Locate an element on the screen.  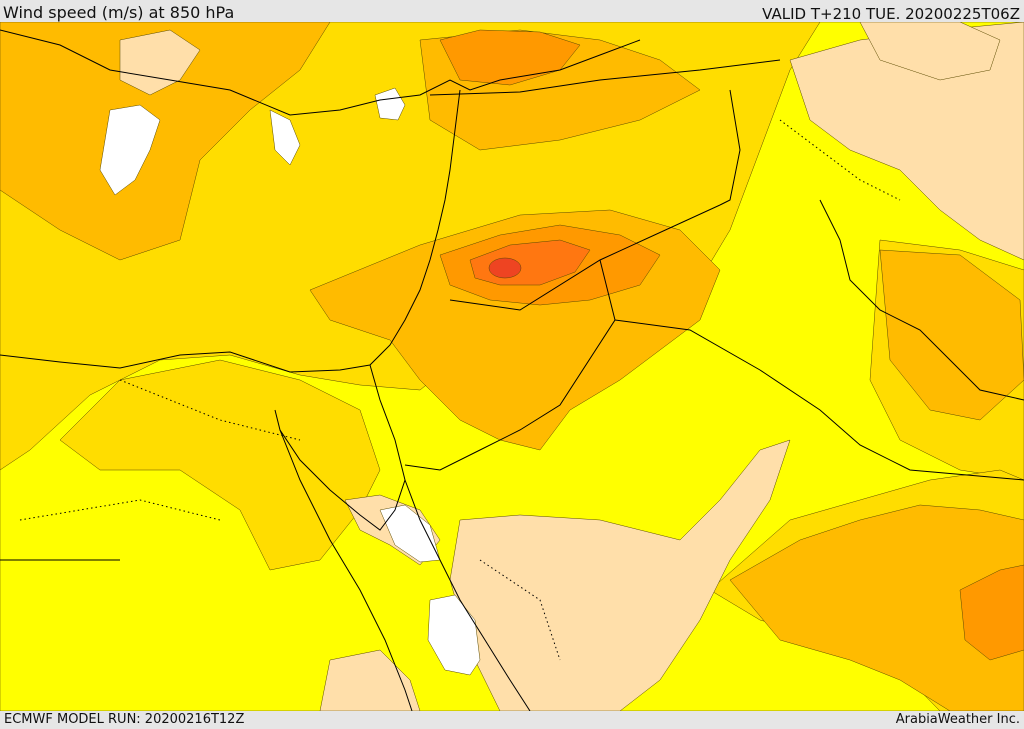
coastline-persian-gulf is located at coordinates (921, 300).